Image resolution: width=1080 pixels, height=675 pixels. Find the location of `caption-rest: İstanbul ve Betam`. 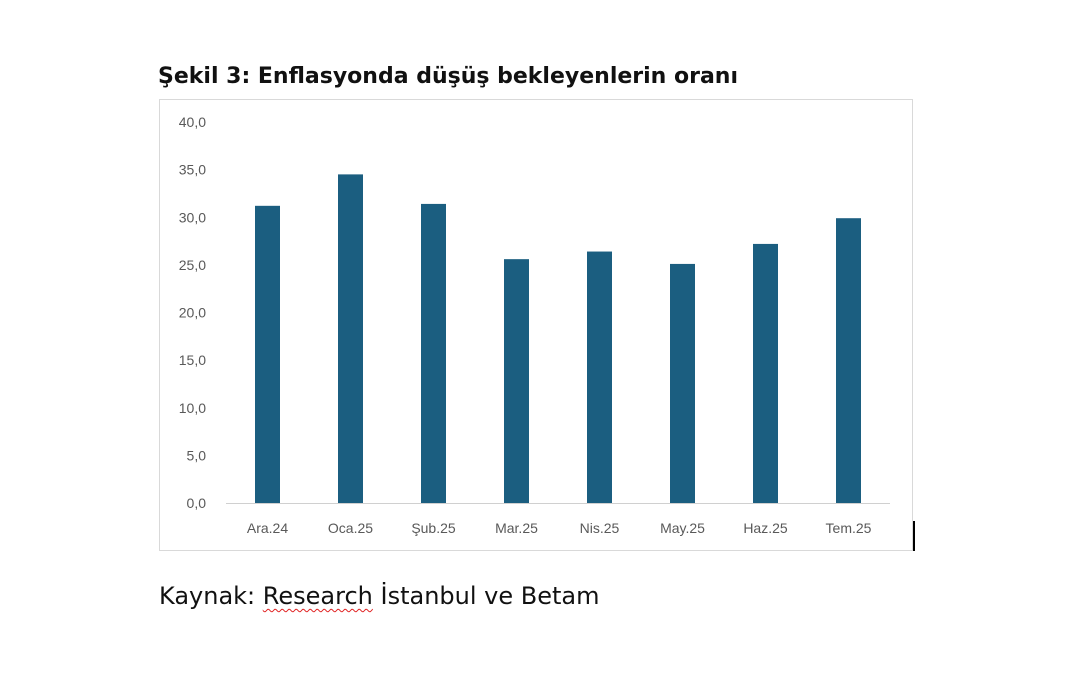

caption-rest: İstanbul ve Betam is located at coordinates (486, 596).